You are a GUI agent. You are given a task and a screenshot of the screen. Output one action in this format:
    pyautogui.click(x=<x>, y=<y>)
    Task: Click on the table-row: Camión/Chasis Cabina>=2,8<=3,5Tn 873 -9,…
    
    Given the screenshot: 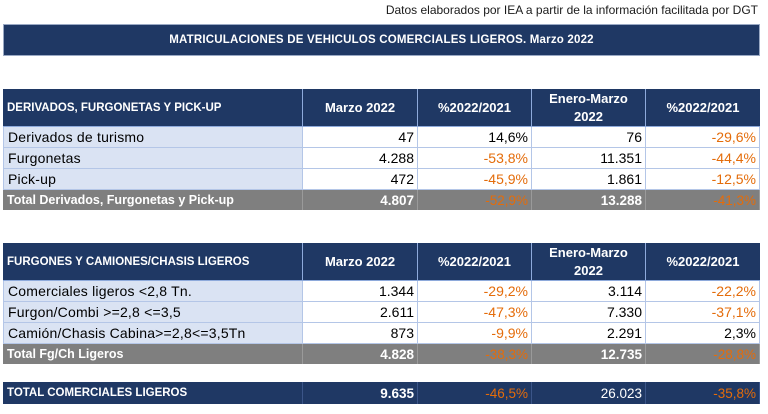 What is the action you would take?
    pyautogui.click(x=381, y=333)
    